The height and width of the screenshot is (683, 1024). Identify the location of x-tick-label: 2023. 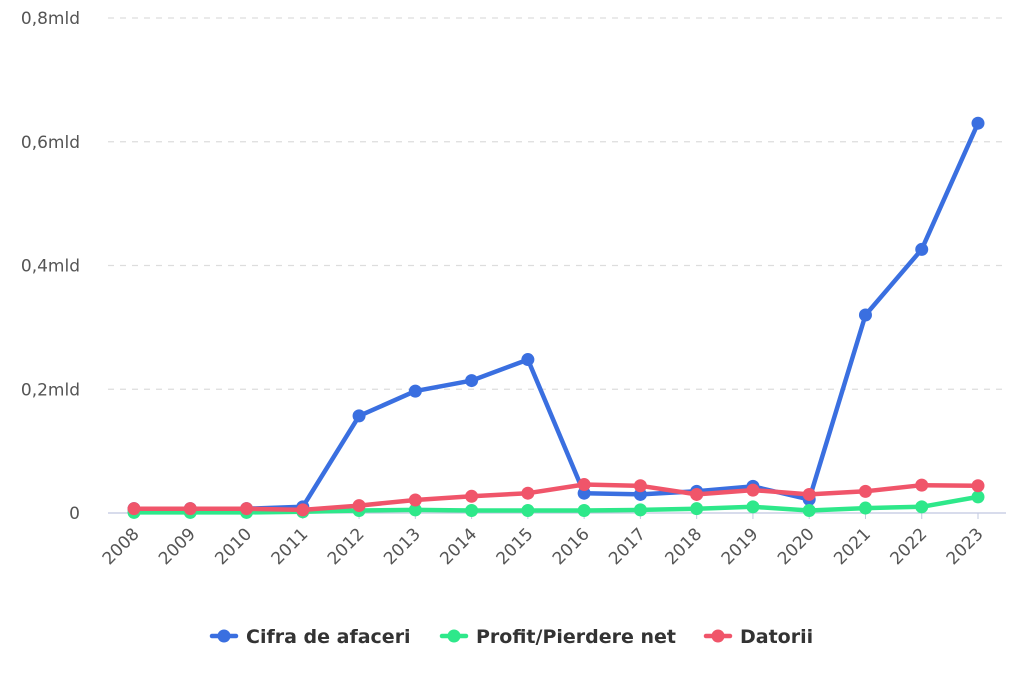
(965, 546).